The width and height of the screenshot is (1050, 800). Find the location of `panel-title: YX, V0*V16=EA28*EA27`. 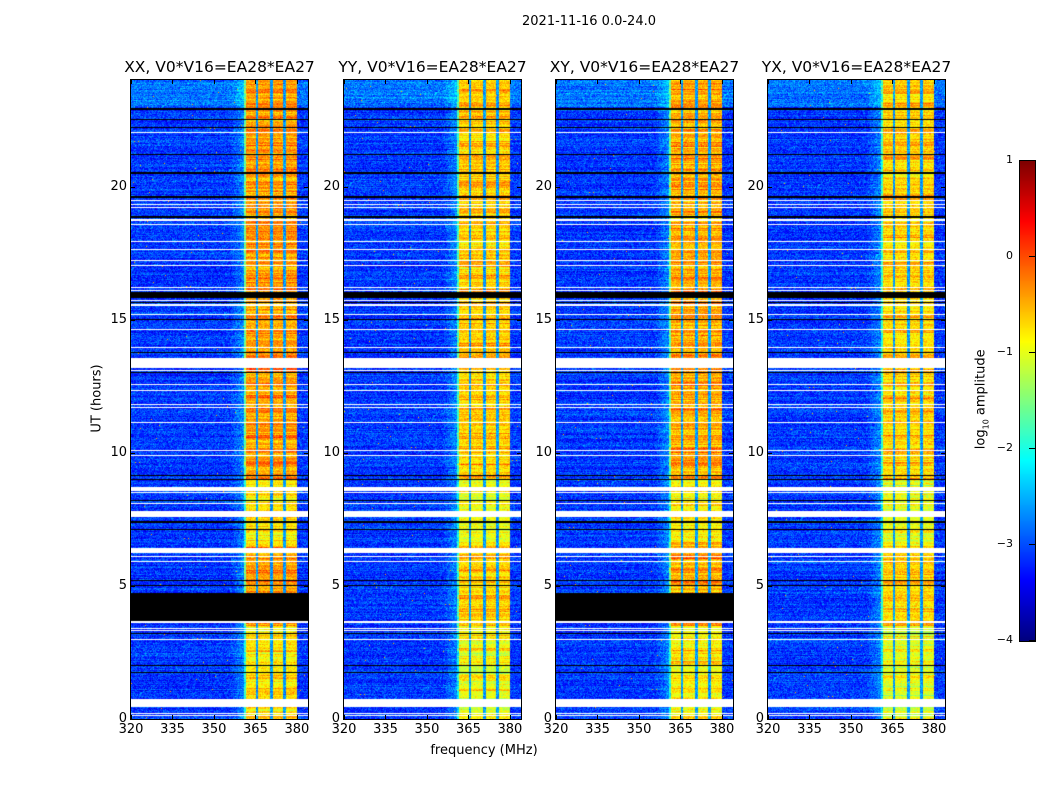

panel-title: YX, V0*V16=EA28*EA27 is located at coordinates (856, 67).